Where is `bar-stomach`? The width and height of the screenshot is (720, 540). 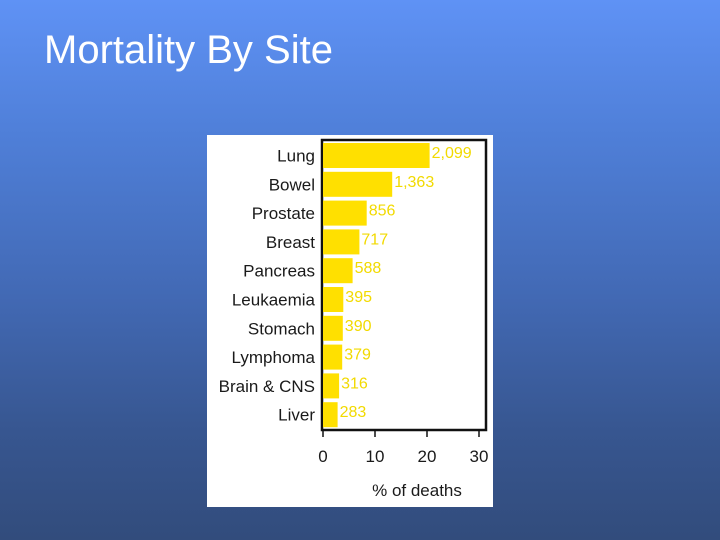 bar-stomach is located at coordinates (333, 328).